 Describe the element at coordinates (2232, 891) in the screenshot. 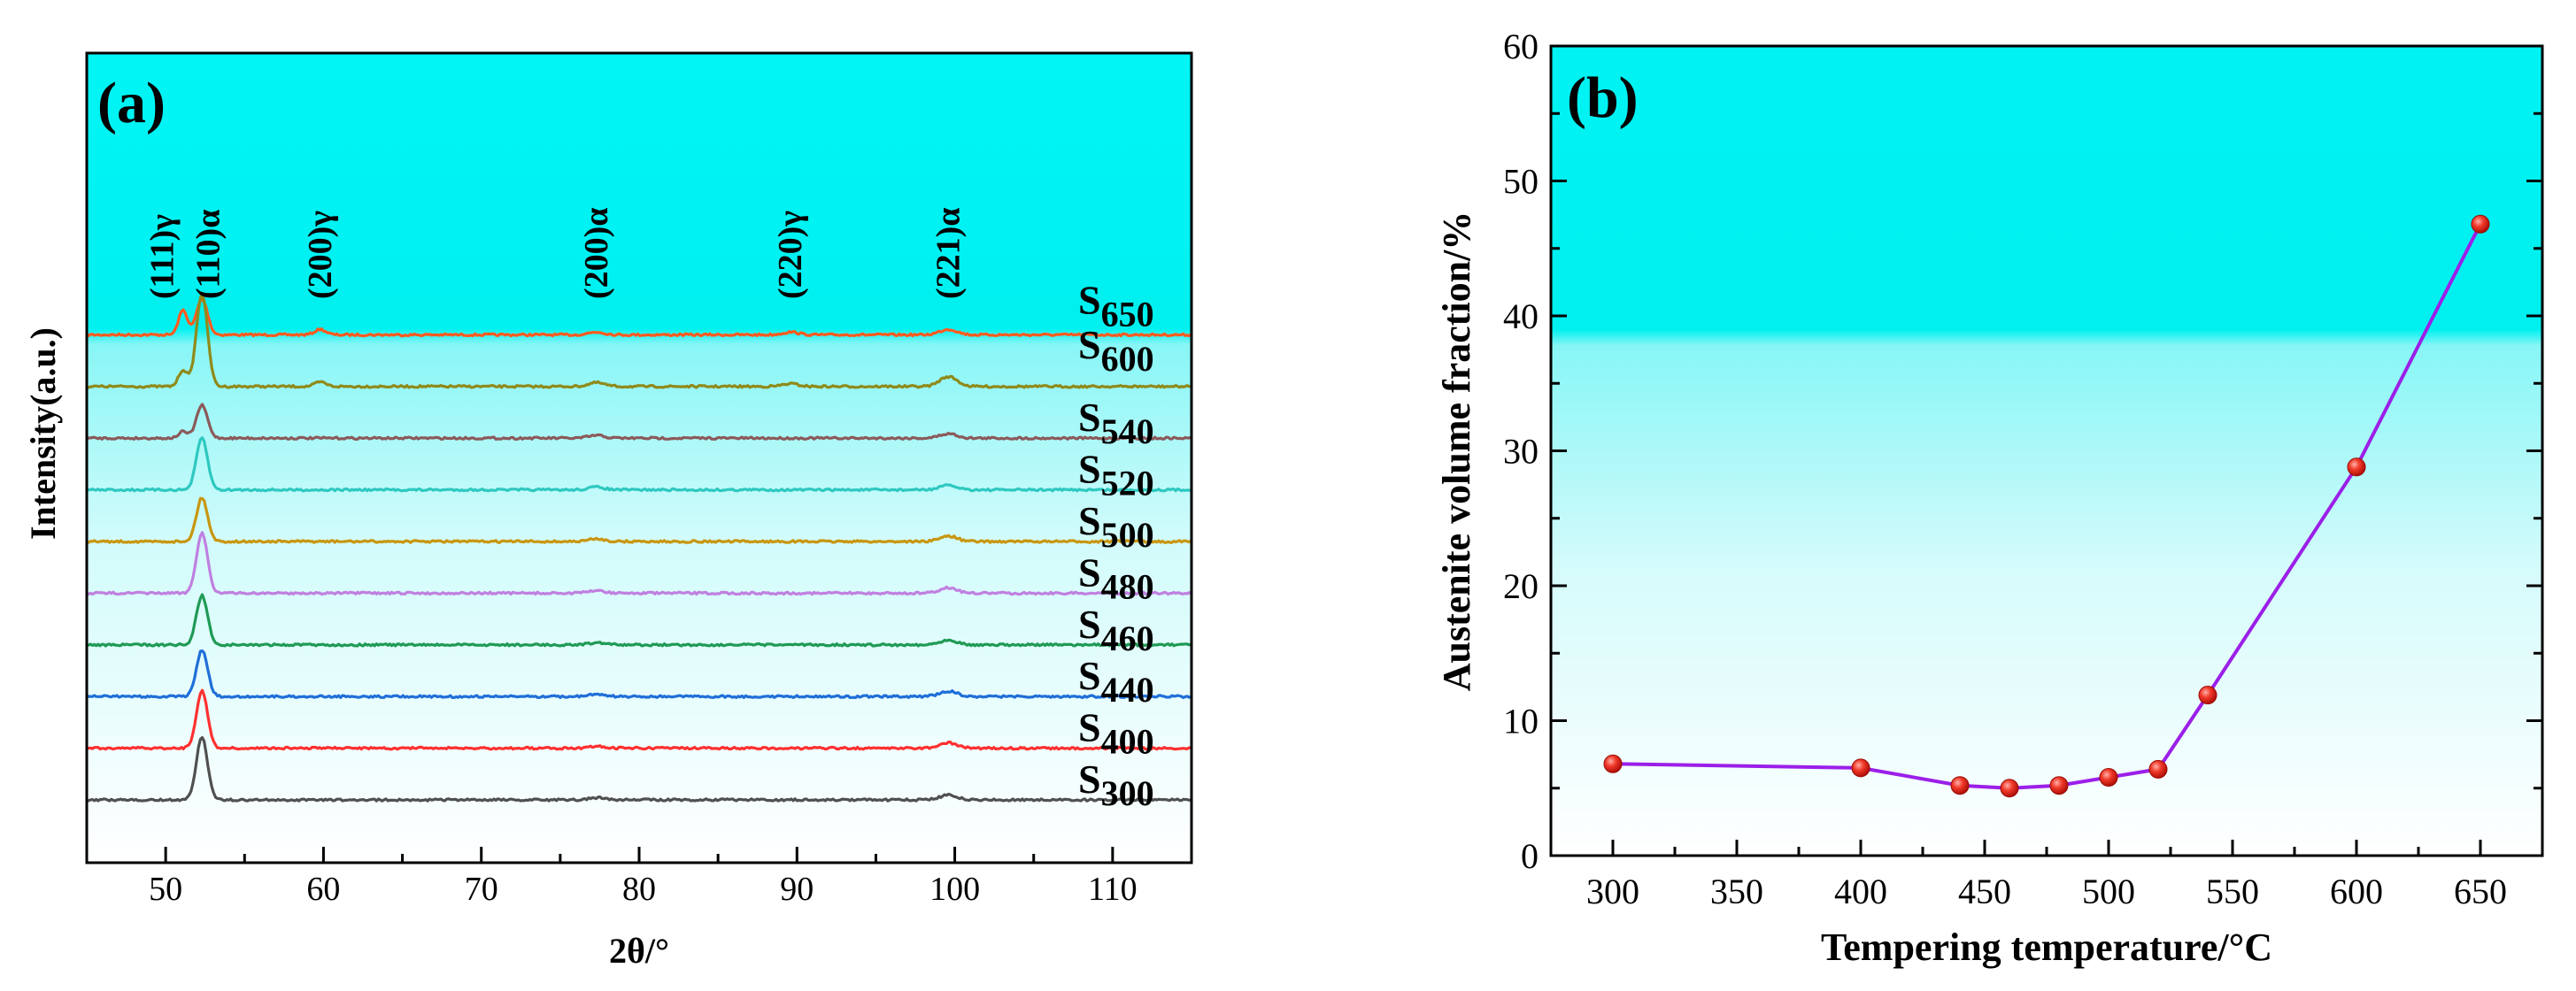

I see `x-tick-label: 550` at that location.